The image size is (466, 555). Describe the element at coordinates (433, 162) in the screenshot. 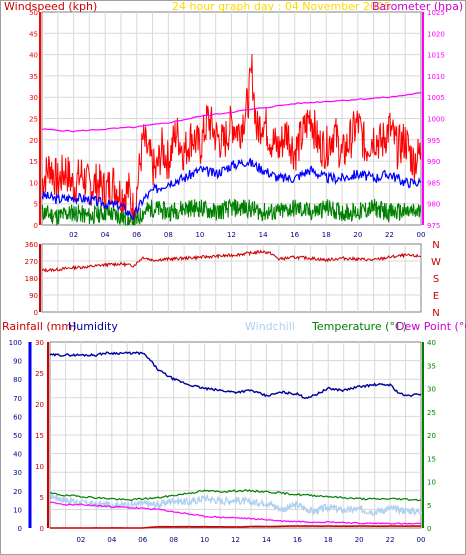

I see `y2-tick-label: 990` at that location.